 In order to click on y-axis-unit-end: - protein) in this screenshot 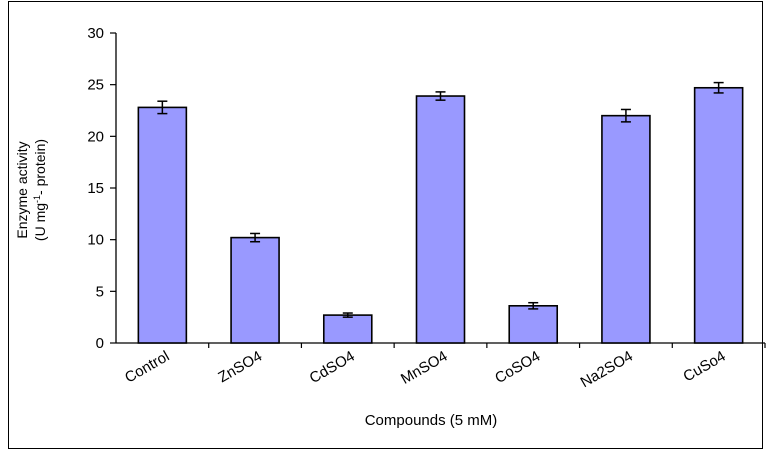, I will do `click(40, 167)`.